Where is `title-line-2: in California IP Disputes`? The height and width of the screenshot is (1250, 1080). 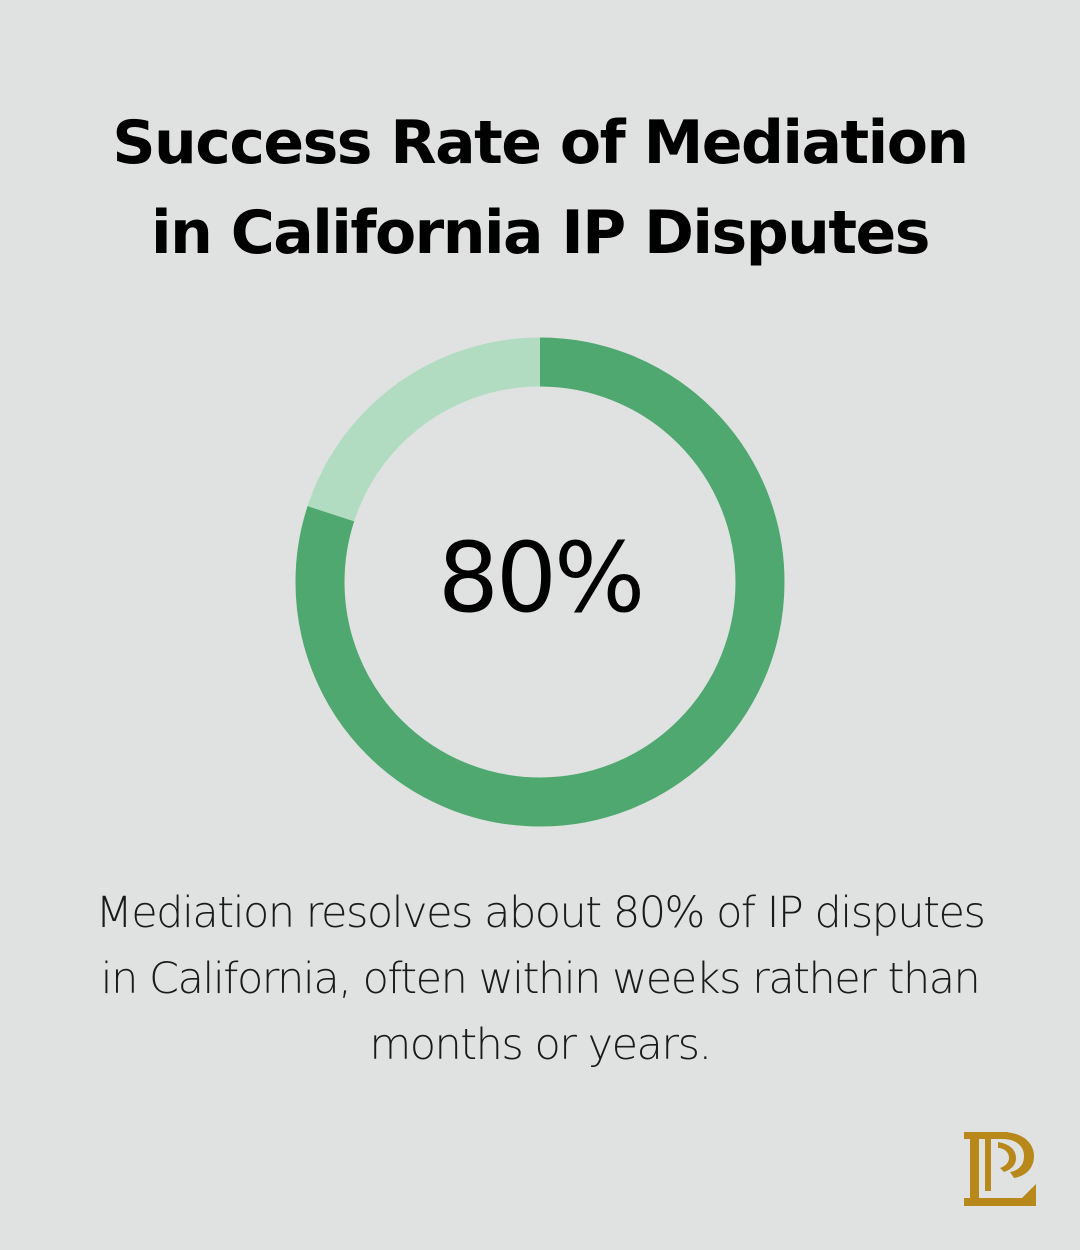
title-line-2: in California IP Disputes is located at coordinates (540, 233).